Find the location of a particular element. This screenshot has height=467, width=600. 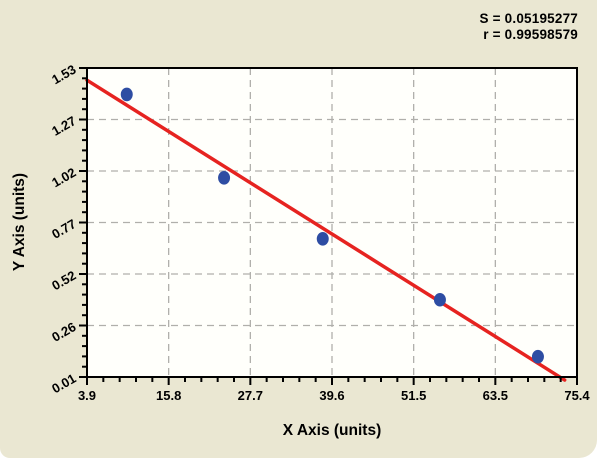

y-tick-label: 0.26 is located at coordinates (63, 332).